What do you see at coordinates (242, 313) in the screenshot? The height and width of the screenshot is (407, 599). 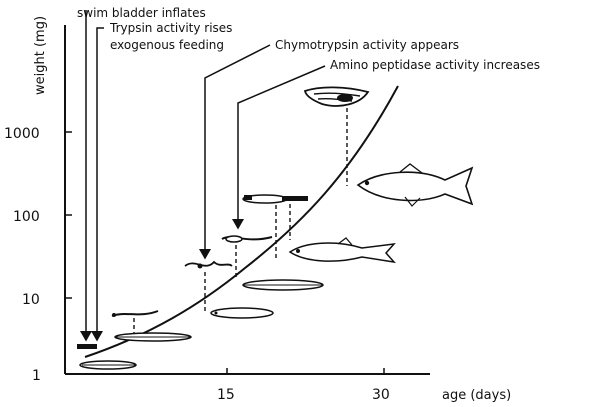 I see `larva-day12-bottom` at bounding box center [242, 313].